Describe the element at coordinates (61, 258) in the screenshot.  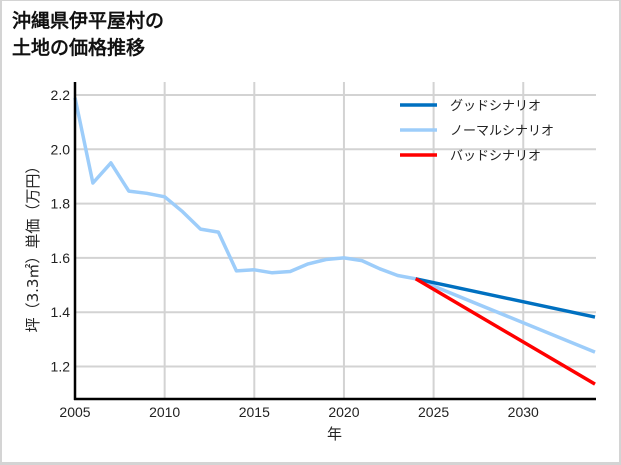
I see `y-tick-label: 1.6` at that location.